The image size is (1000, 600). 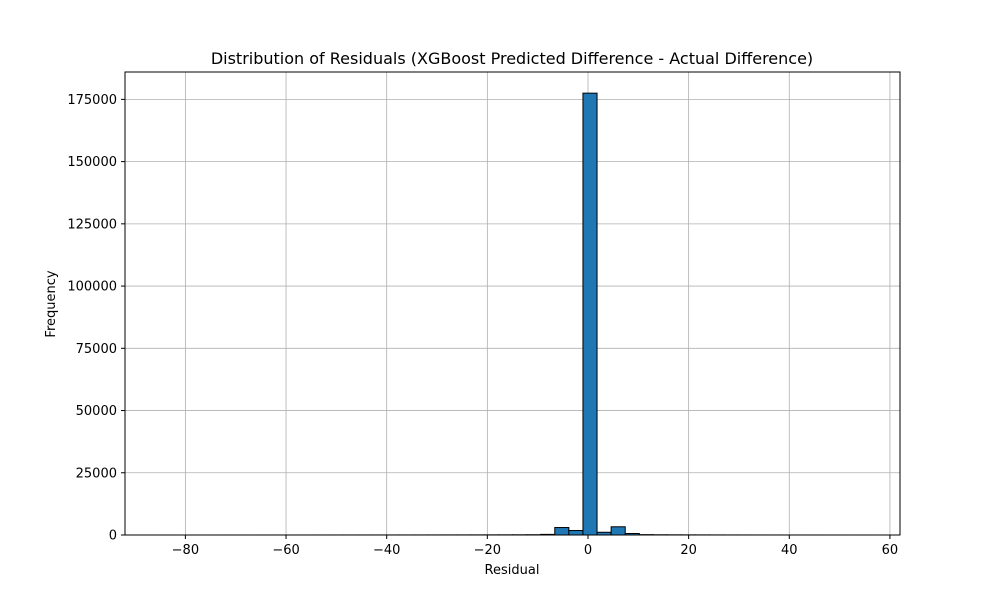 What do you see at coordinates (92, 287) in the screenshot?
I see `y-tick-label: 100000` at bounding box center [92, 287].